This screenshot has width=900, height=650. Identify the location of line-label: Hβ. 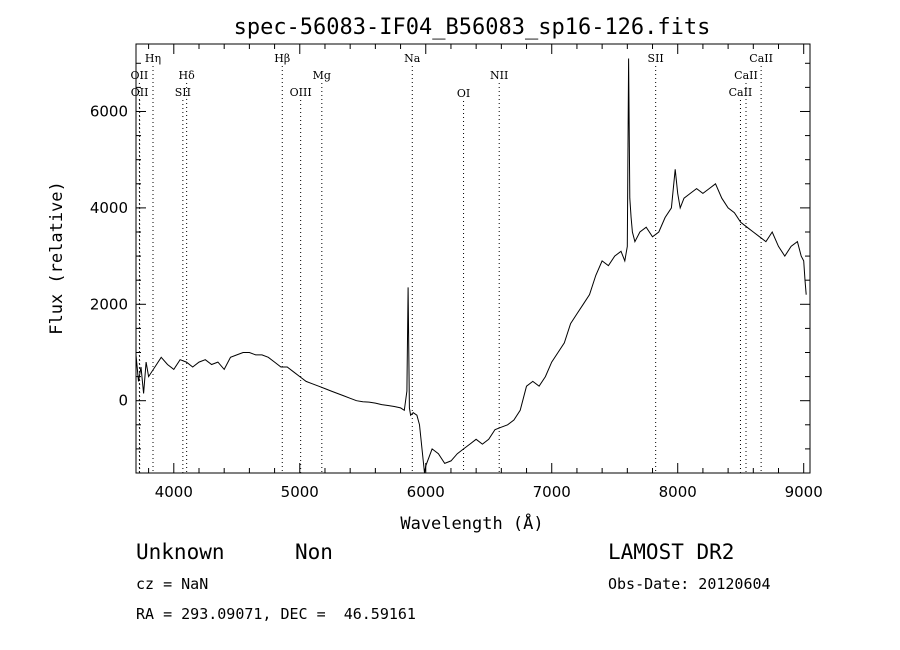
(282, 58).